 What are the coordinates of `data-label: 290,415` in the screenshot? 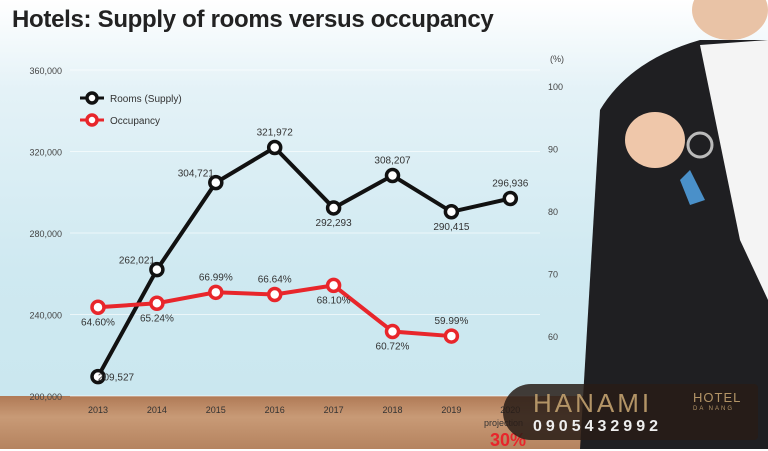 It's located at (451, 227).